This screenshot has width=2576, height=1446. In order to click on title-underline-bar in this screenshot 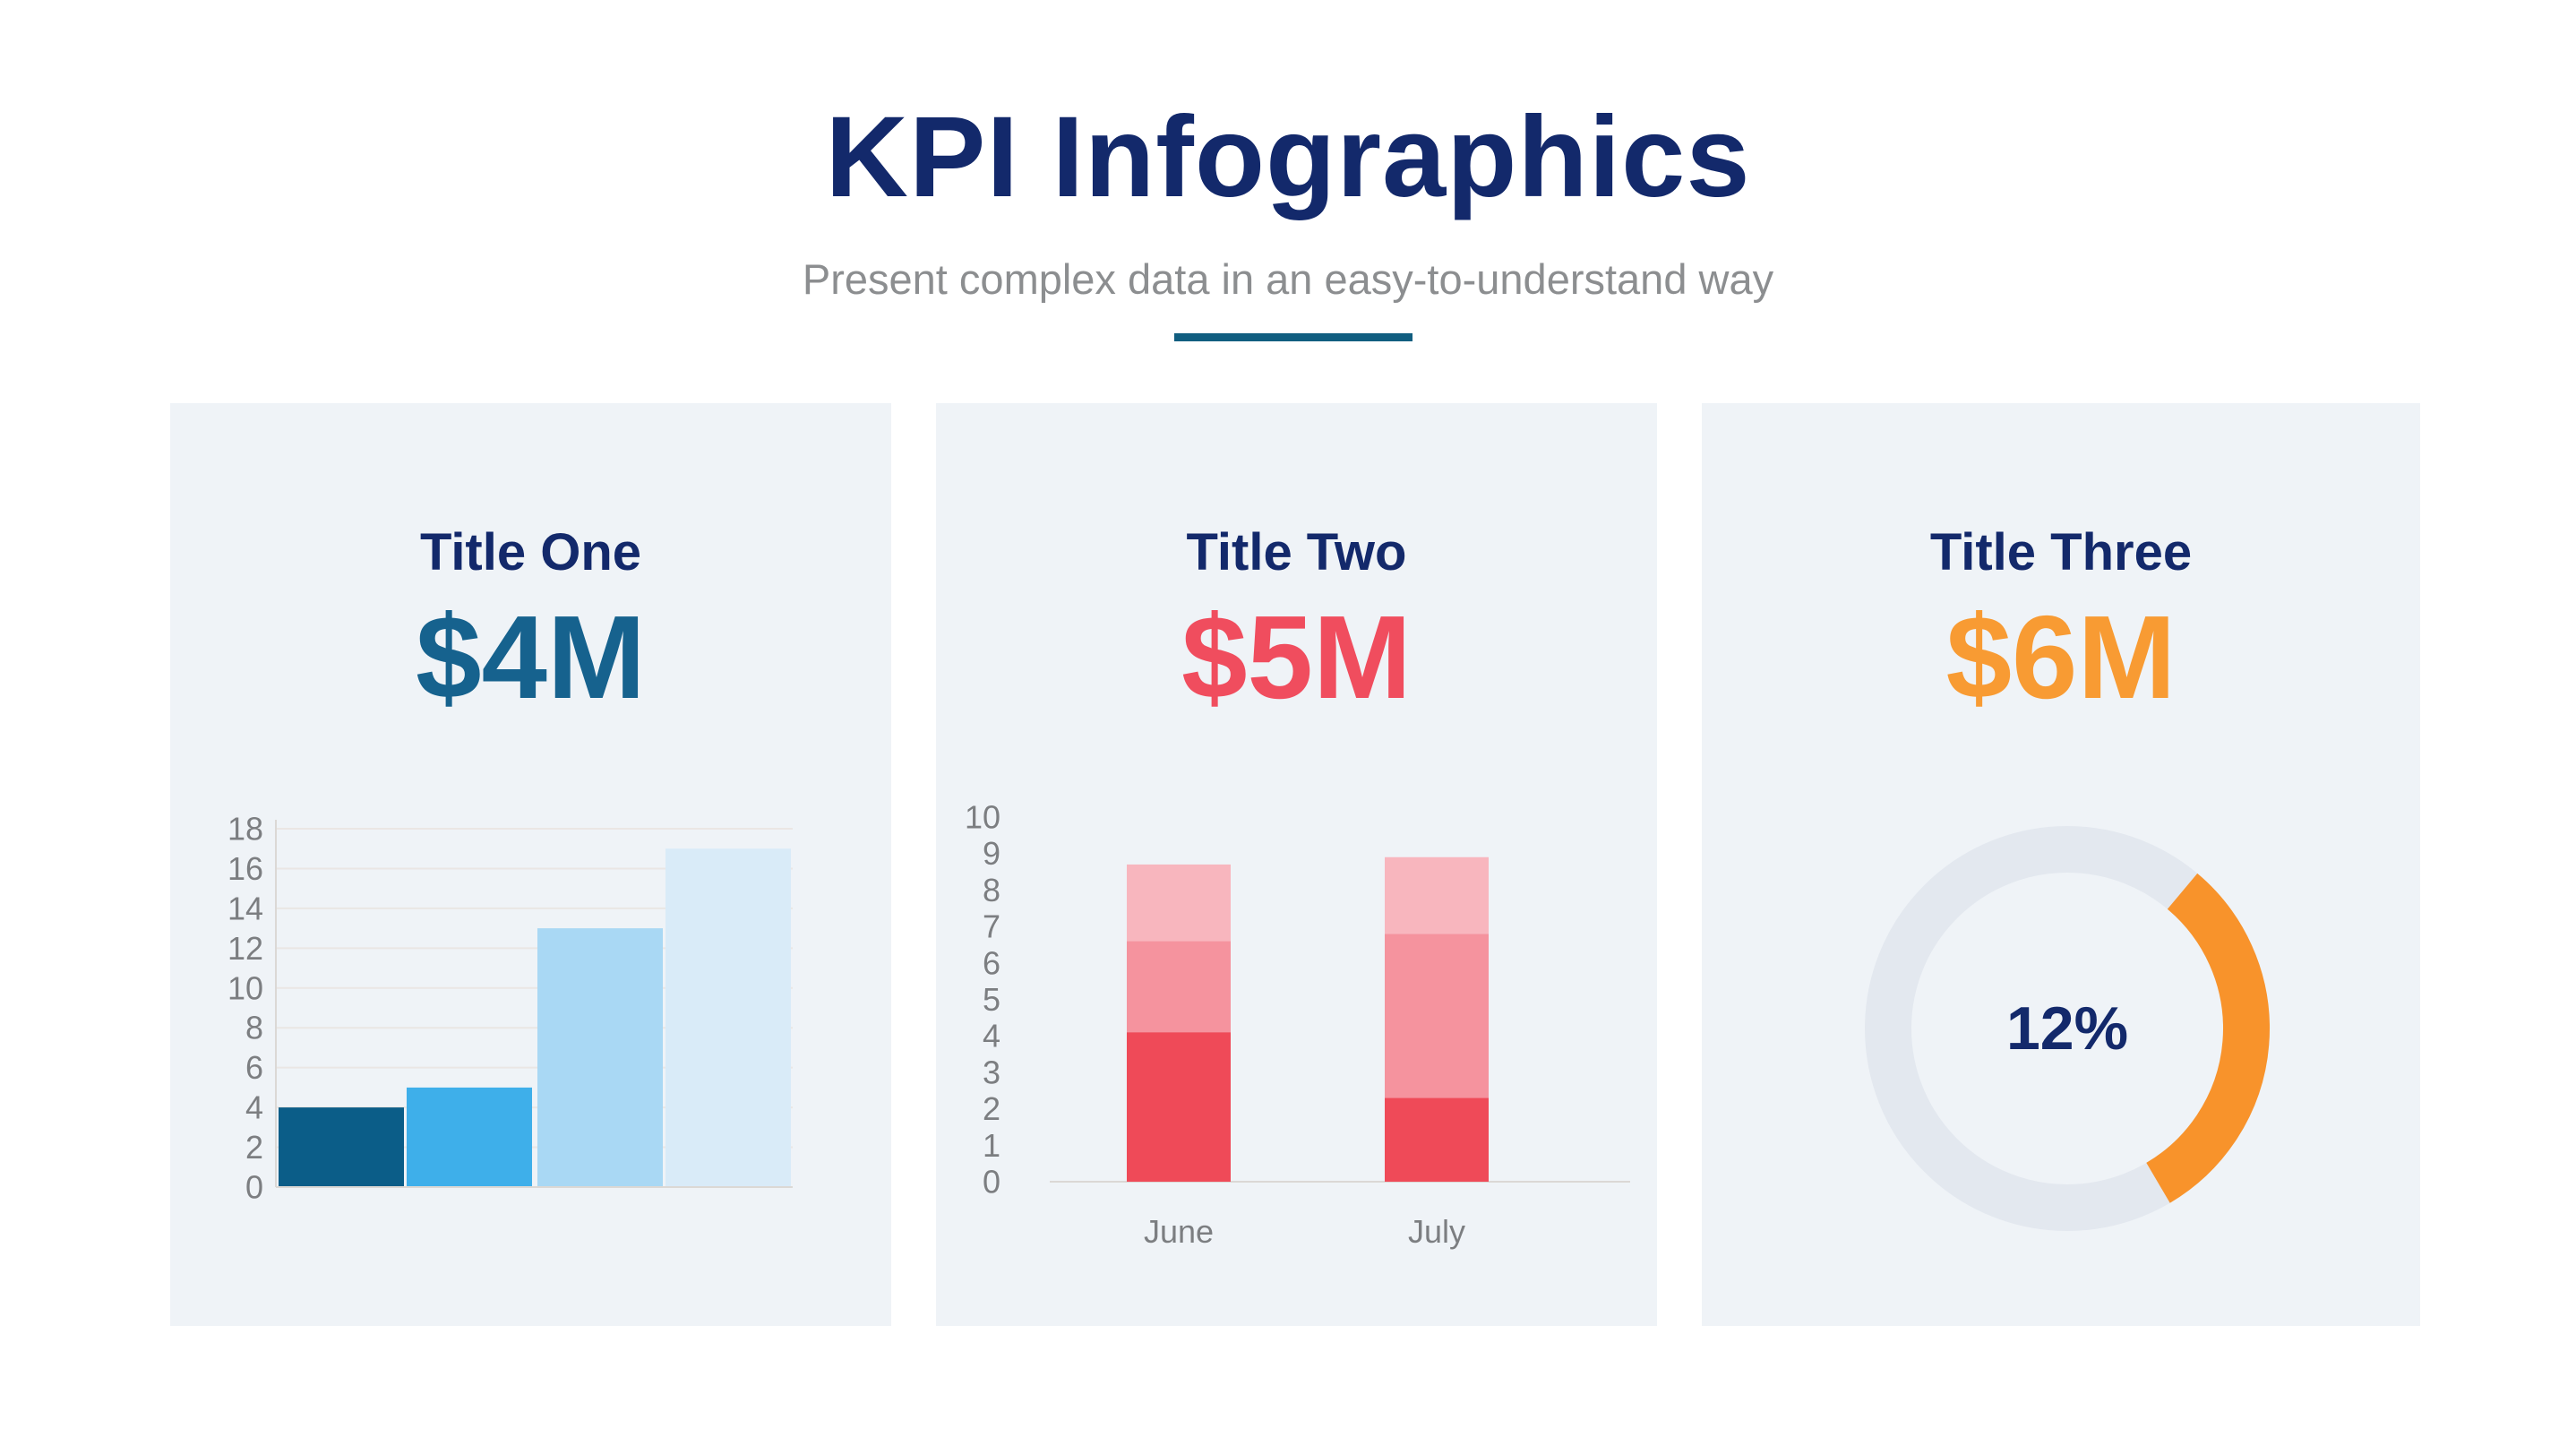, I will do `click(1293, 337)`.